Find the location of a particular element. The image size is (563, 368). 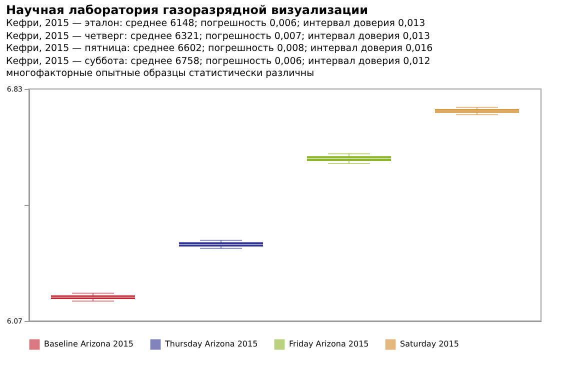

legend-label: Thursday Arizona 2015 is located at coordinates (211, 343).